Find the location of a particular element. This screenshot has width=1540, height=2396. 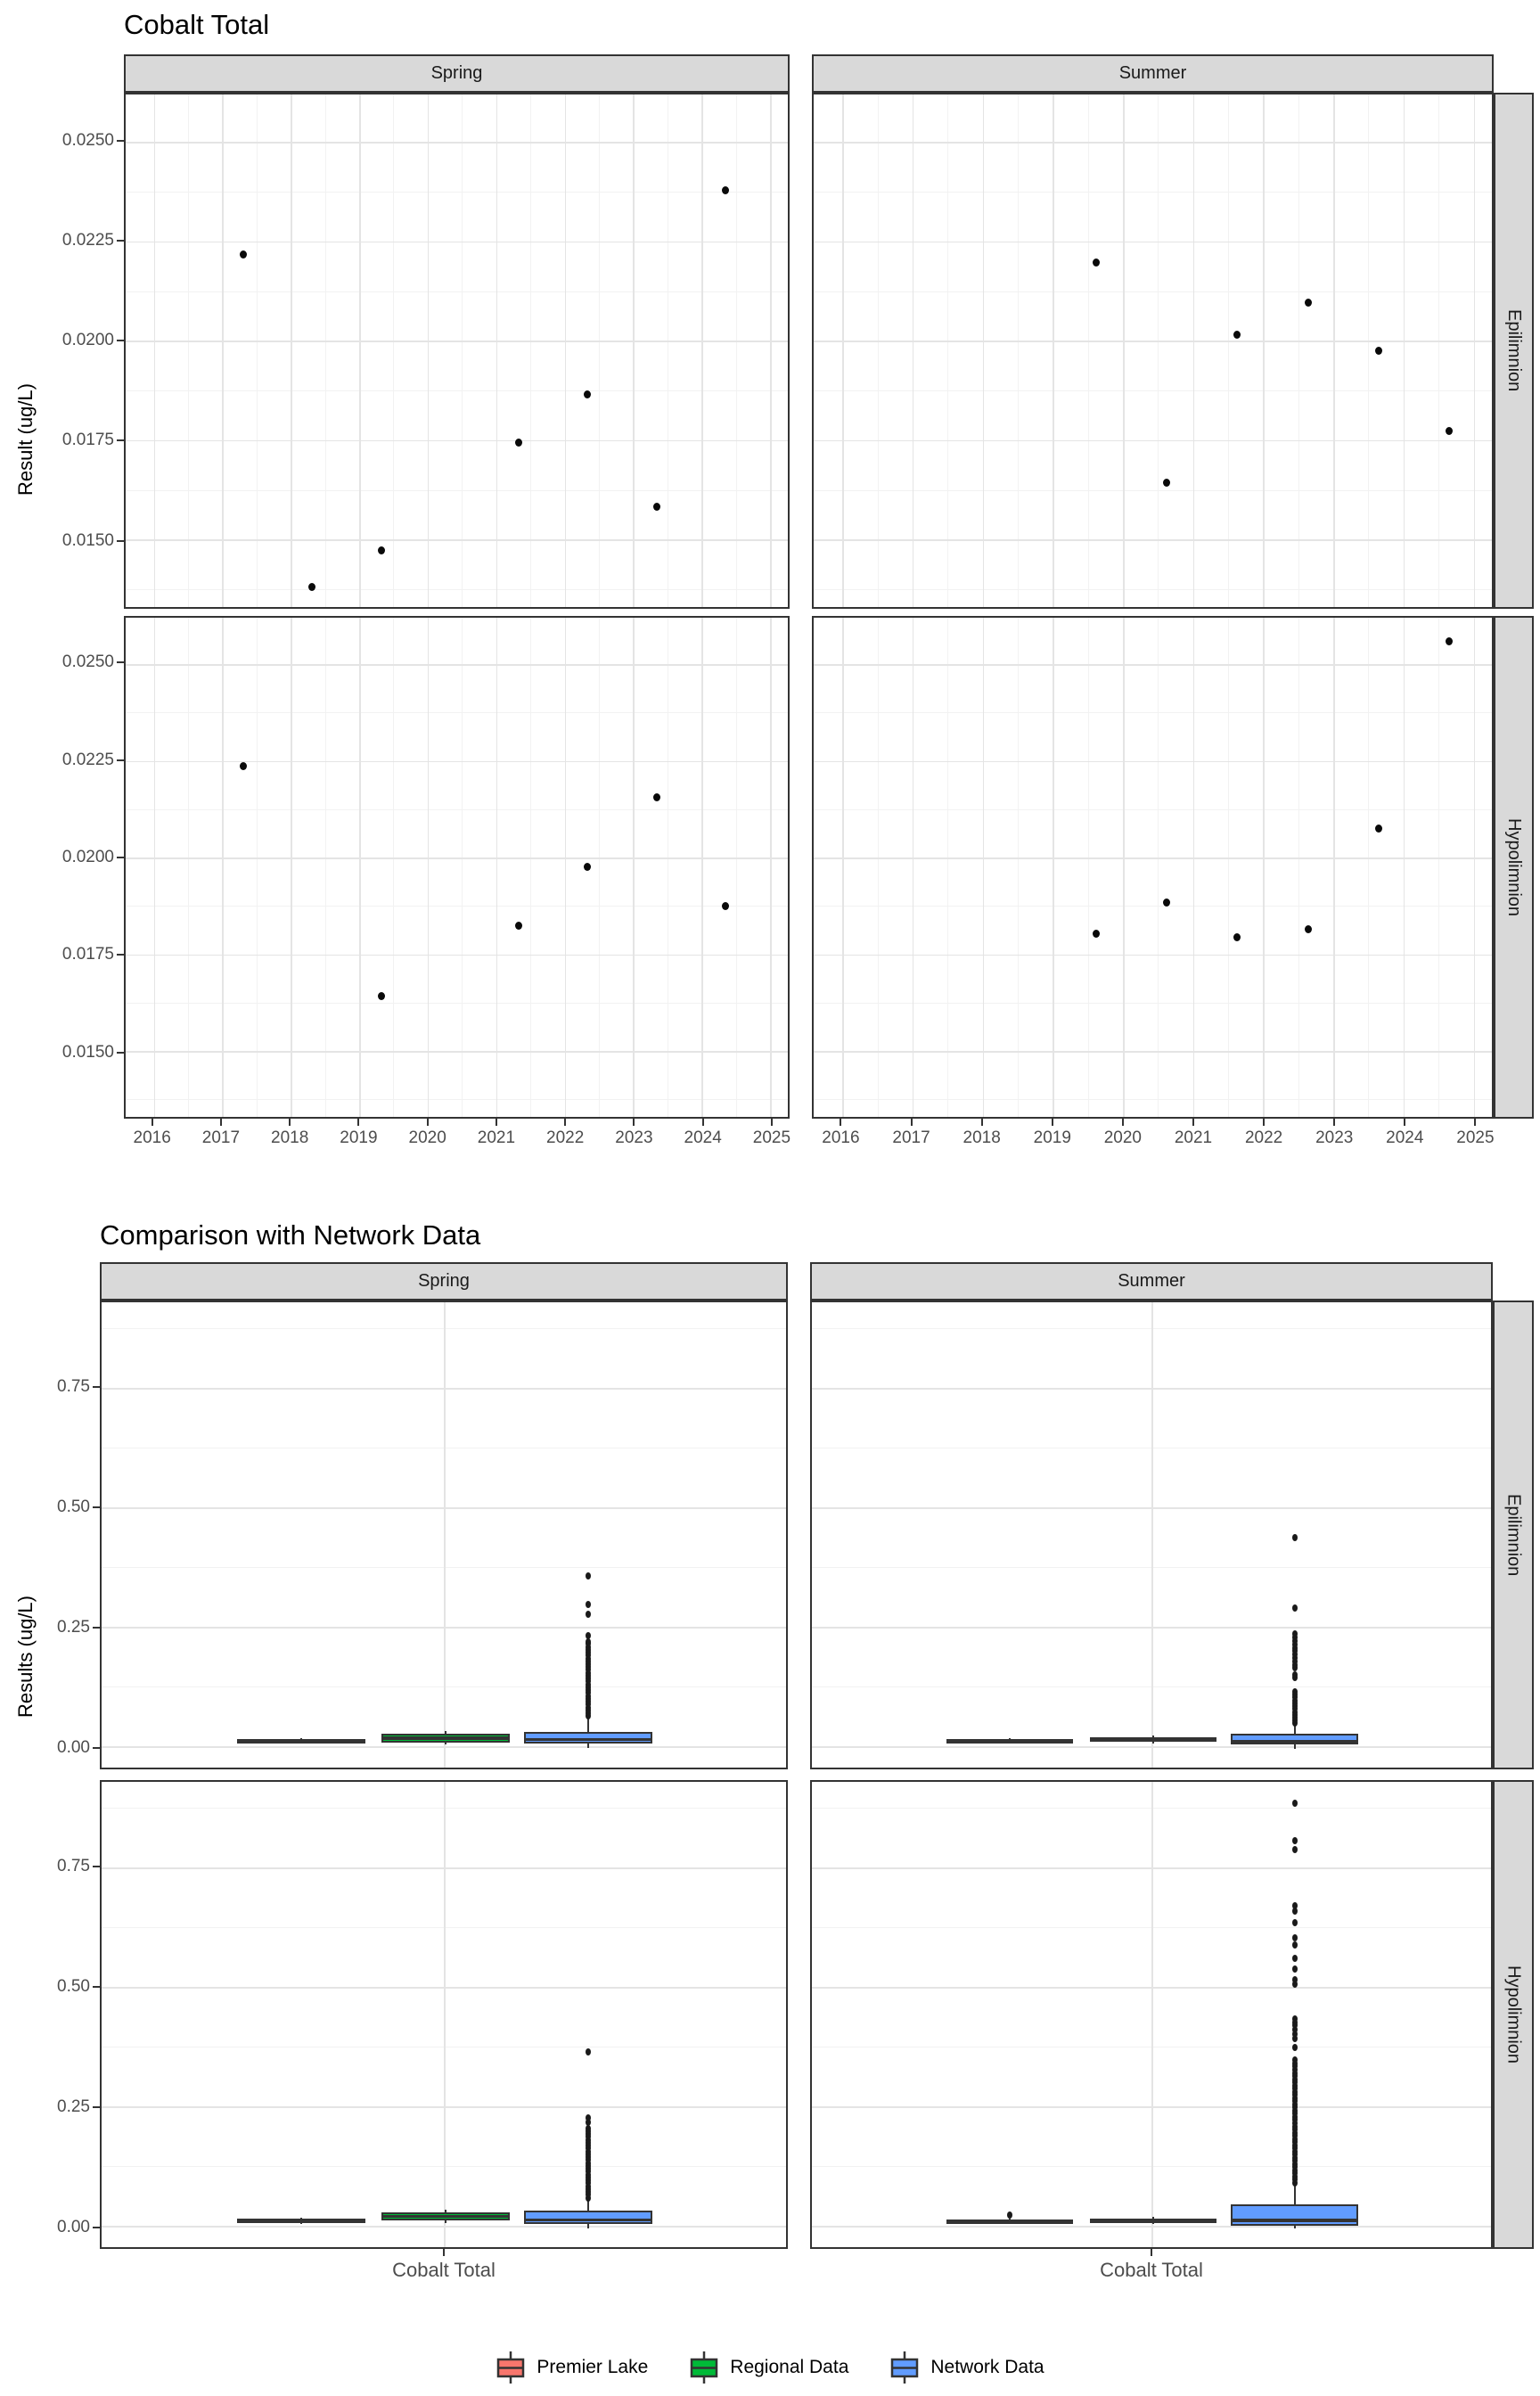

scatter-panel-spring-epilimnion is located at coordinates (457, 351).